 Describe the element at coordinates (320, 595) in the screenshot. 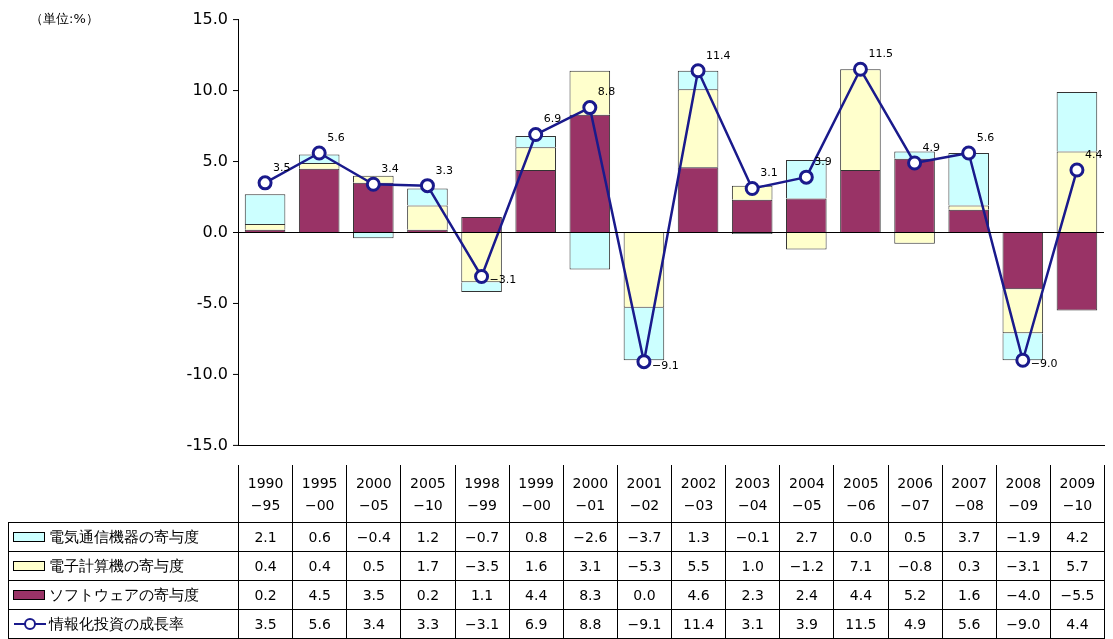

I see `data-label: 4.5` at that location.